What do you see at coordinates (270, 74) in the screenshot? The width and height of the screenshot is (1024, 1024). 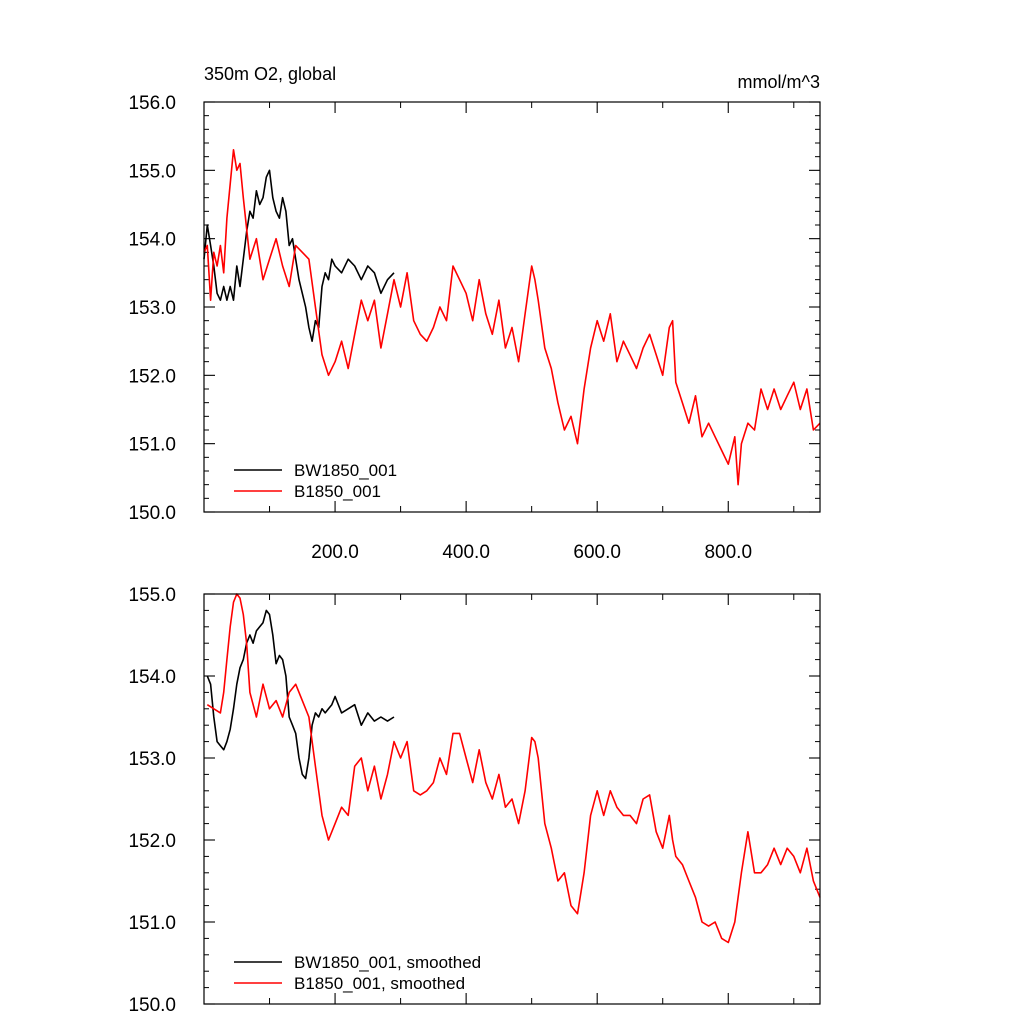 I see `chart-title: 350m O2, global` at bounding box center [270, 74].